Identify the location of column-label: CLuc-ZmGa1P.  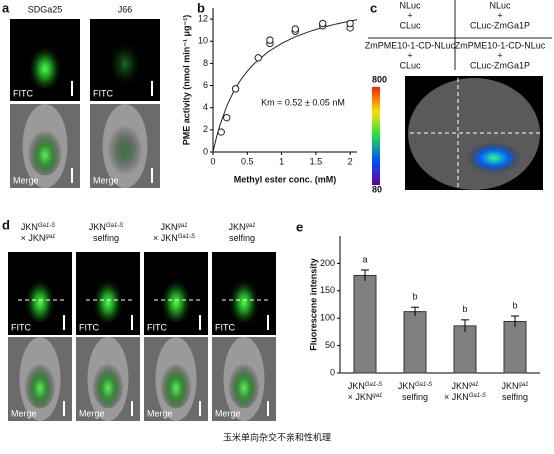
(500, 25).